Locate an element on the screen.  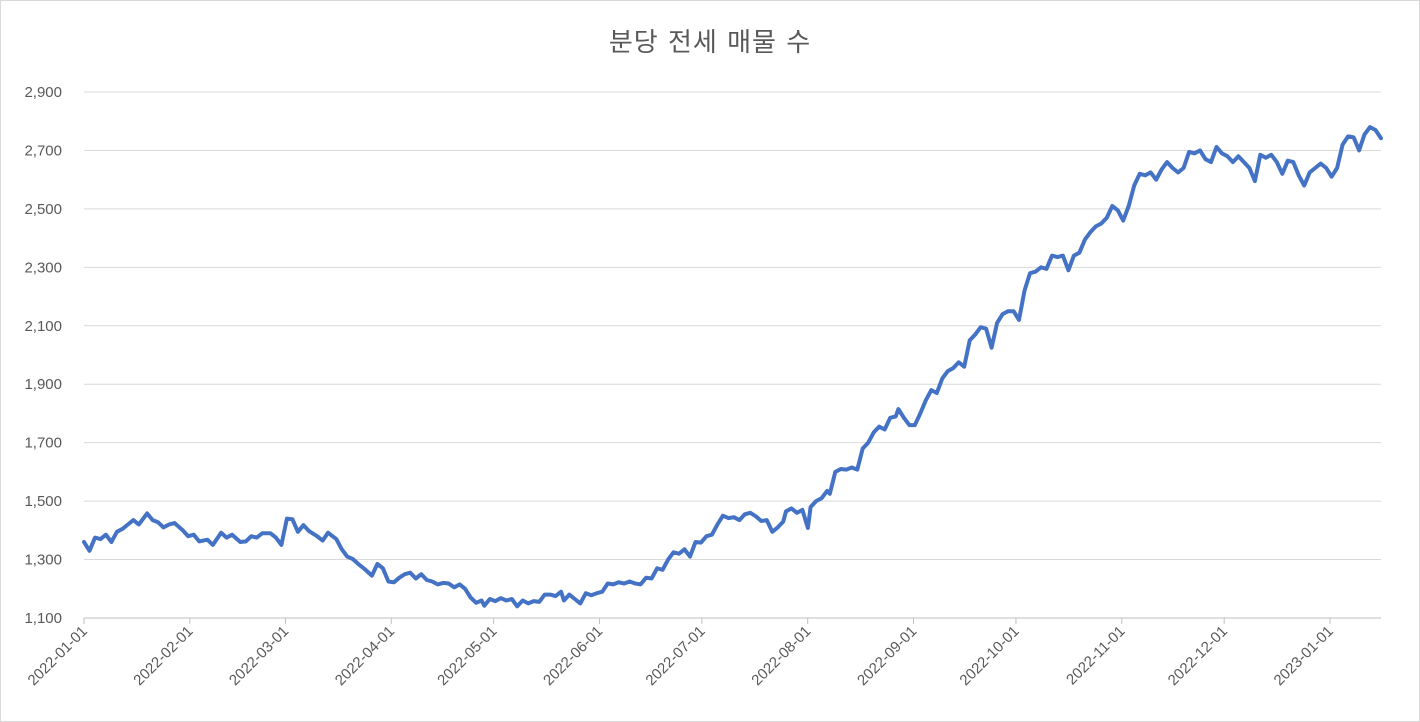
x-tick-label: 2022-01-01 is located at coordinates (58, 656).